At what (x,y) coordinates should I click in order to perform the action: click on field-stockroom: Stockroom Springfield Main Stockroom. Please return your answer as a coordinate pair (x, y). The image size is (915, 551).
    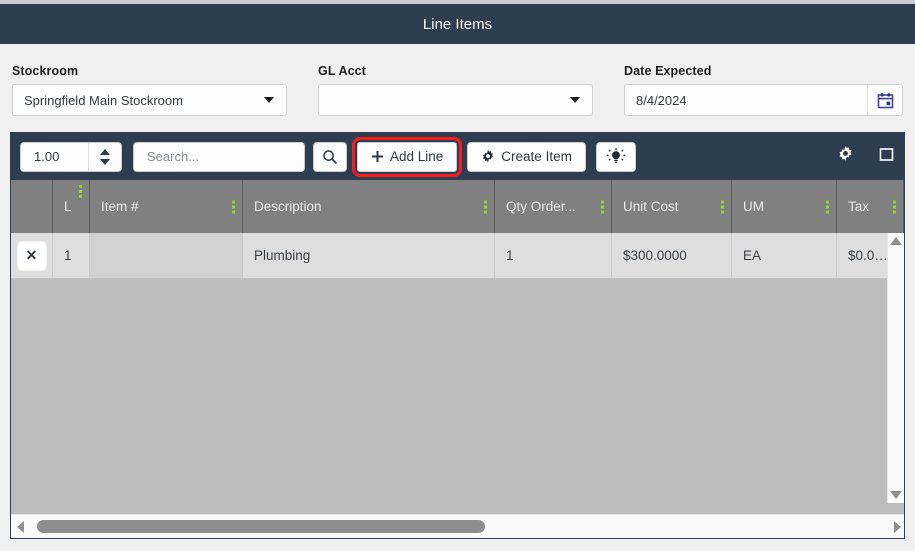
    Looking at the image, I should click on (149, 90).